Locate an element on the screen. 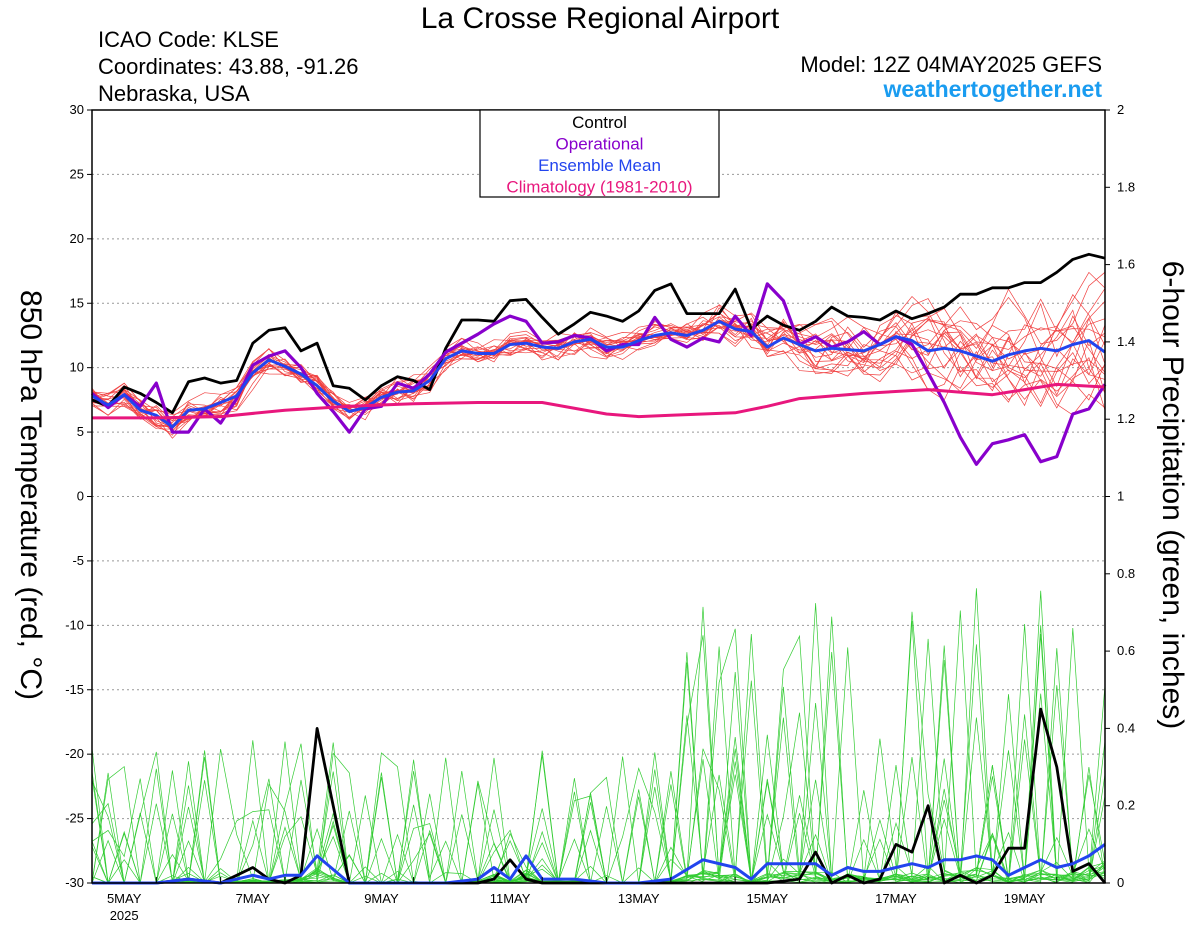  tick-label-x: 11MAY is located at coordinates (510, 898).